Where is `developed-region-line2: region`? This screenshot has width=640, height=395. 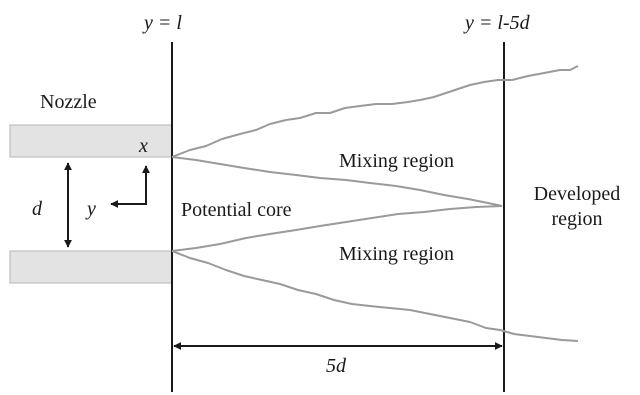 developed-region-line2: region is located at coordinates (577, 219).